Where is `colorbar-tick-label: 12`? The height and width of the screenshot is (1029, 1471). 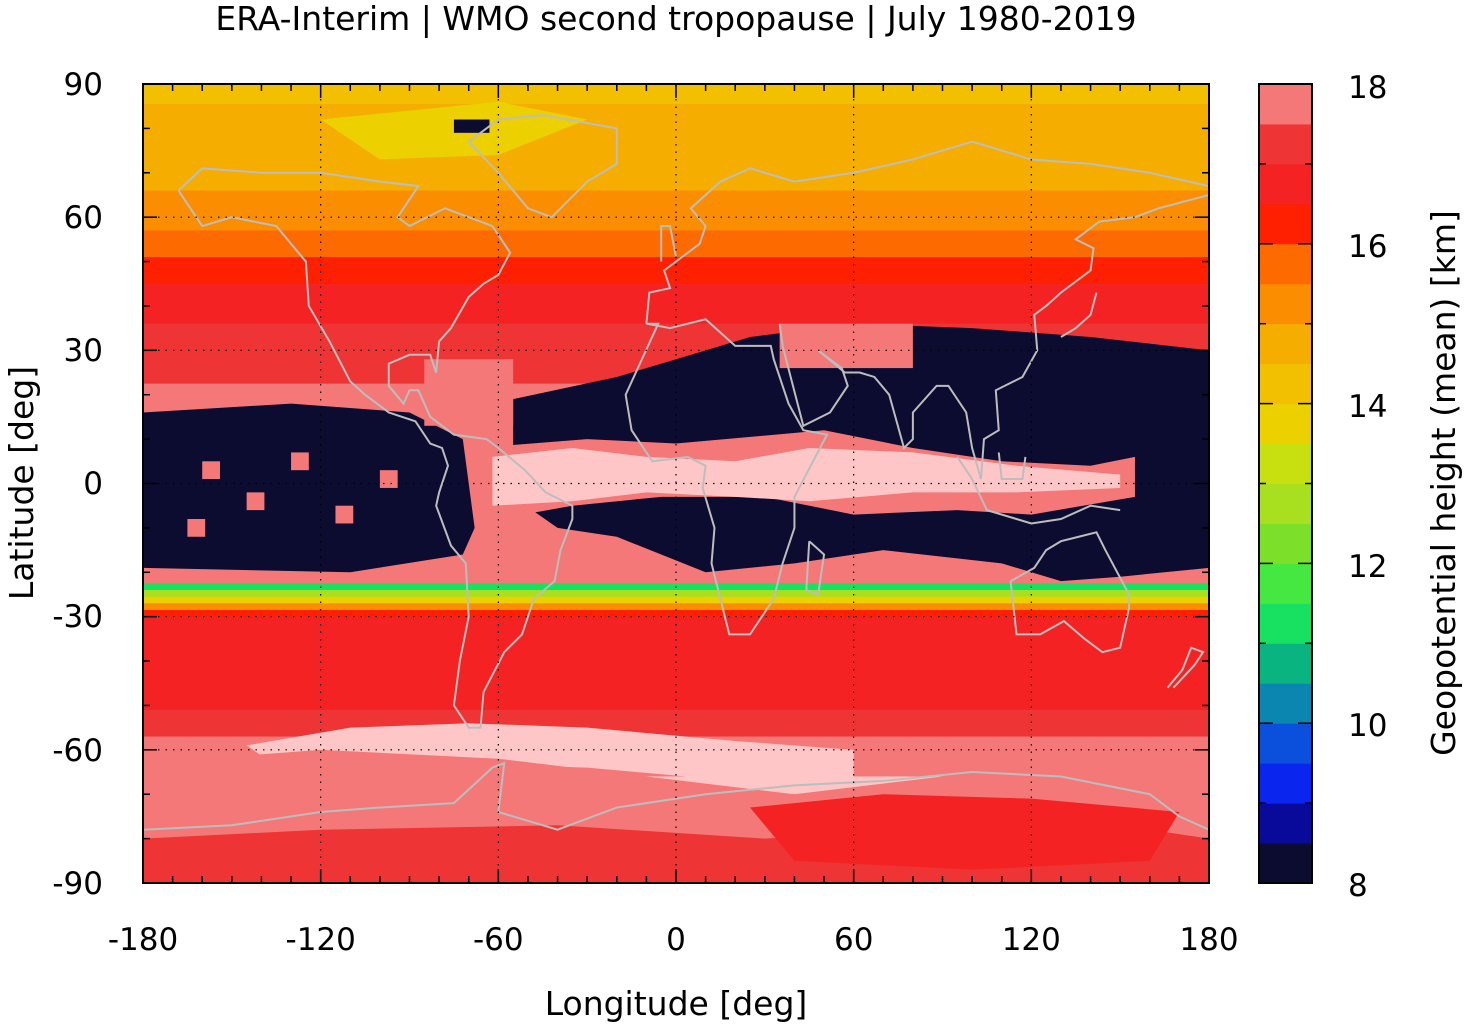 colorbar-tick-label: 12 is located at coordinates (1367, 567).